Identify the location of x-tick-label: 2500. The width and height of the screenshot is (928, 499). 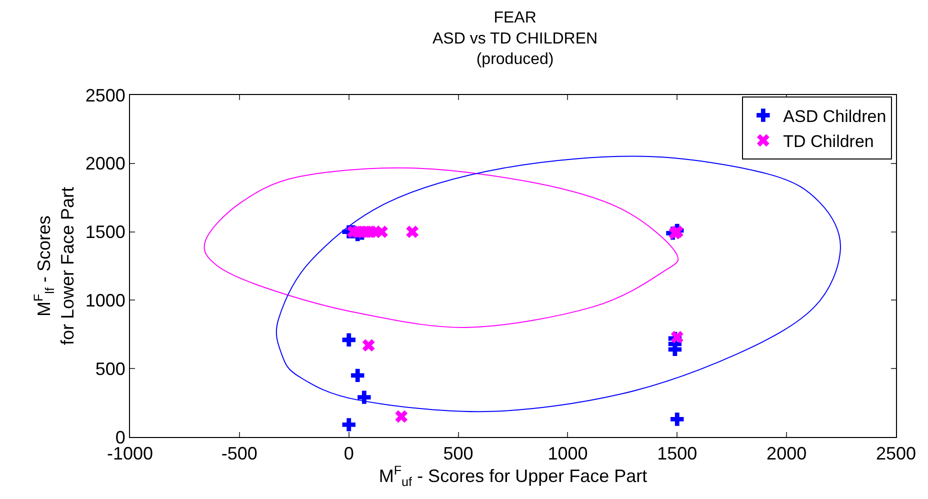
(896, 454).